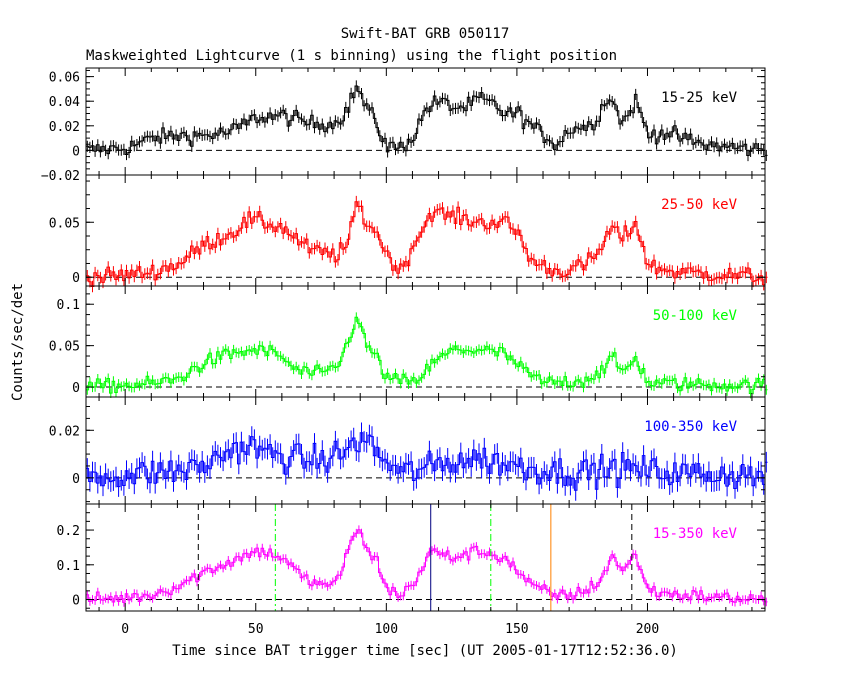 Image resolution: width=850 pixels, height=684 pixels. What do you see at coordinates (690, 427) in the screenshot?
I see `band-label: 100-350 keV` at bounding box center [690, 427].